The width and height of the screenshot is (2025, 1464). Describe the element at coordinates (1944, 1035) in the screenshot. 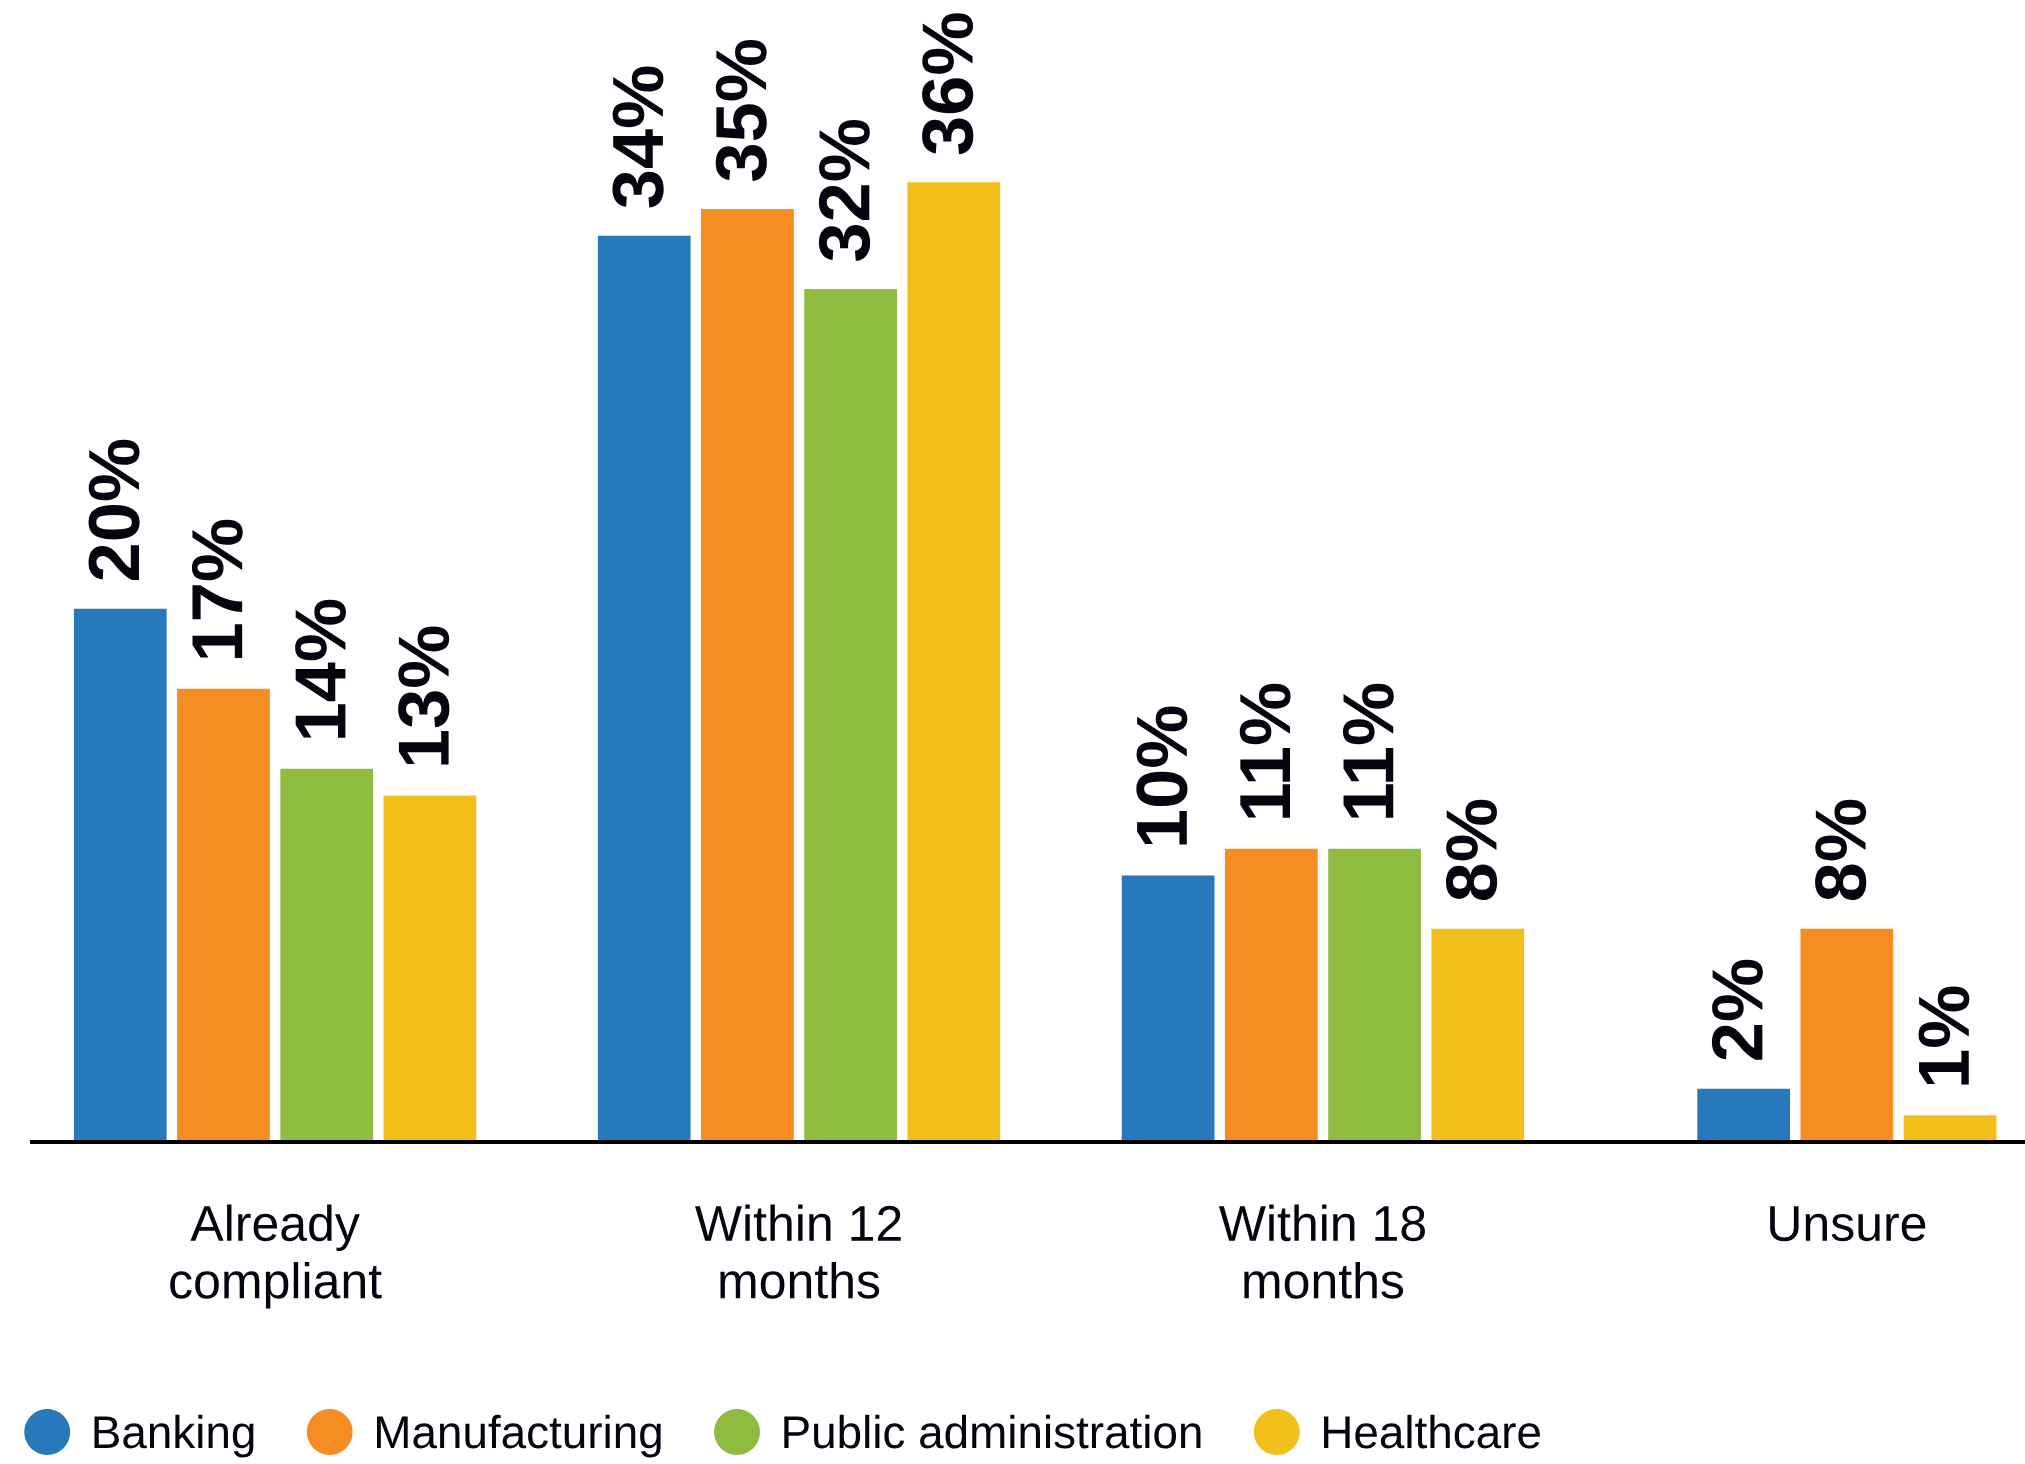

I see `data-label: 1%` at that location.